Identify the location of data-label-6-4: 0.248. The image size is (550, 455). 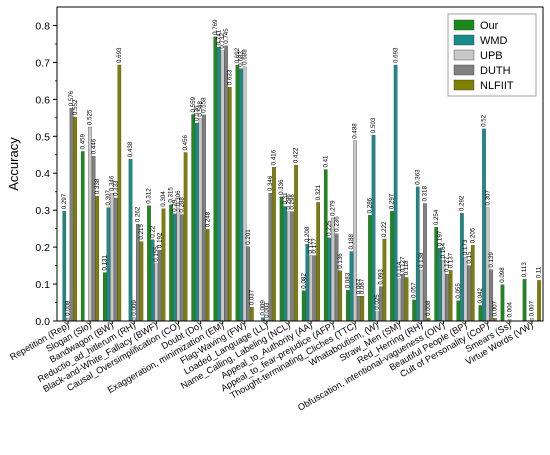
(207, 219).